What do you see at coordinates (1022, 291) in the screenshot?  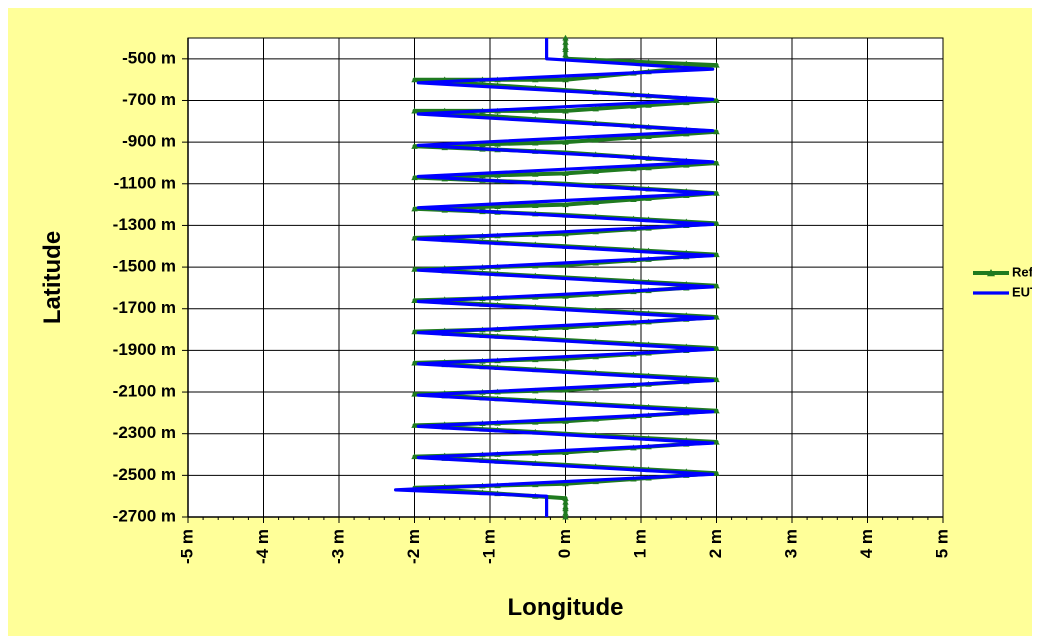 I see `legend-label-eut: EUT` at bounding box center [1022, 291].